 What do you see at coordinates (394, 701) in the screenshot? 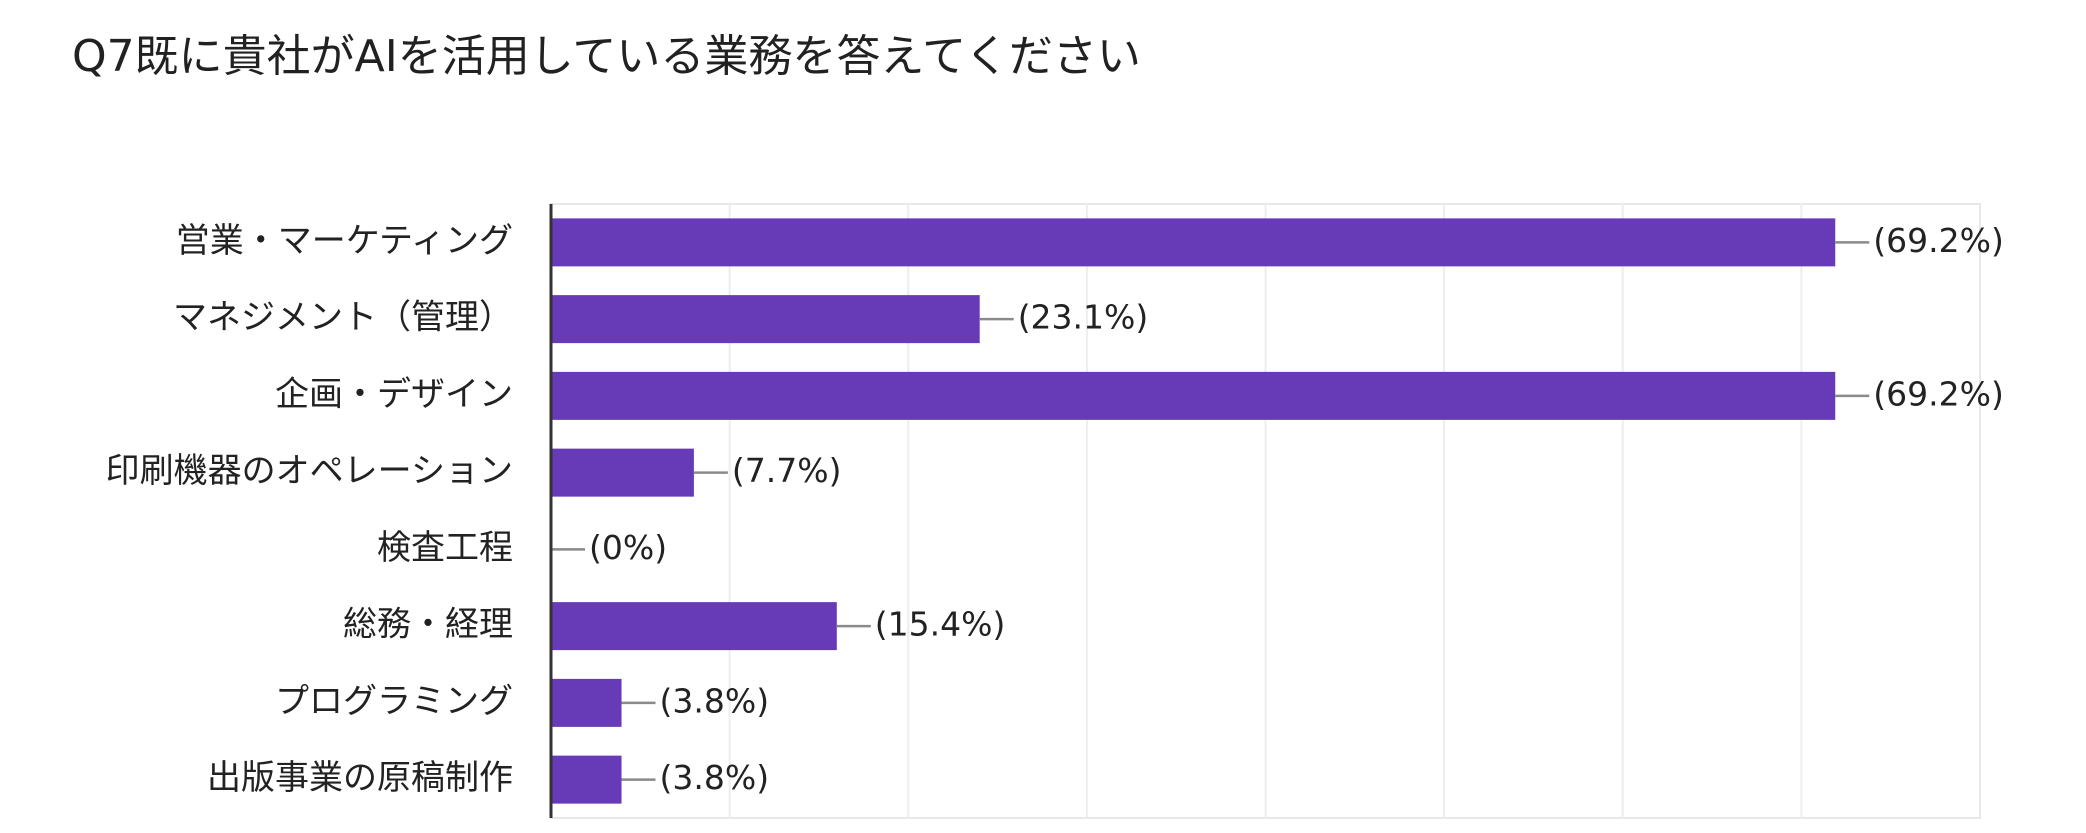
I see `category-label: プログラミング` at bounding box center [394, 701].